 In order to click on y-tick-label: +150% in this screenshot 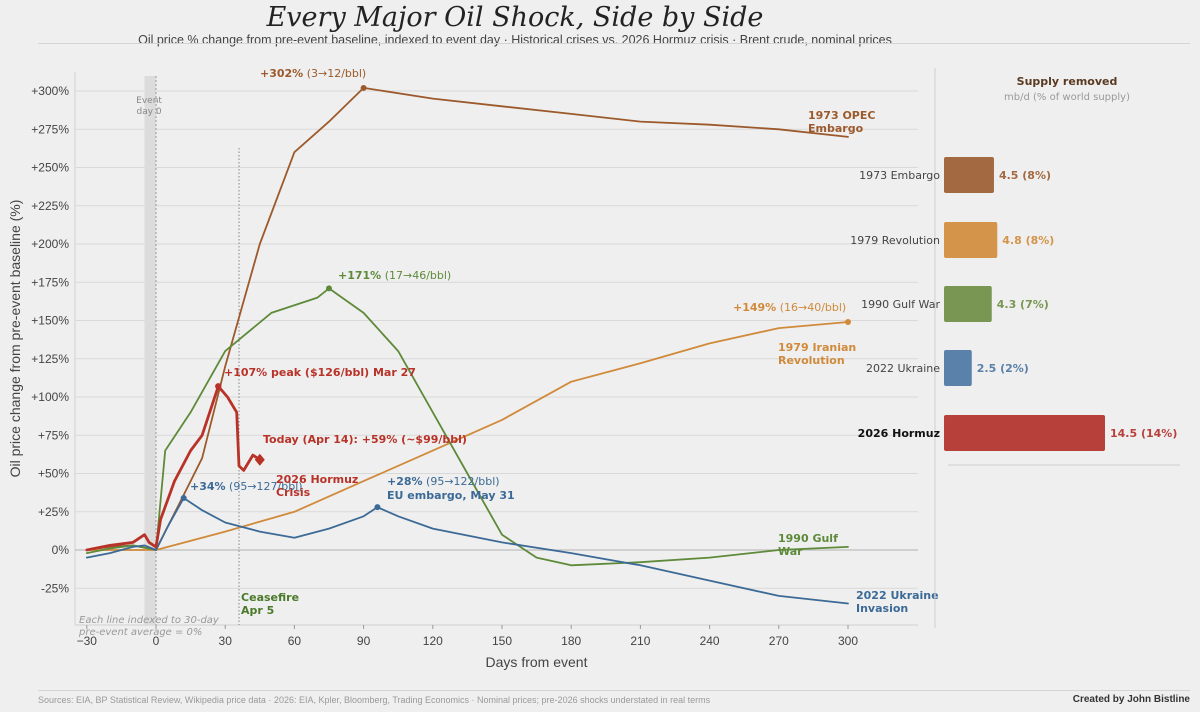, I will do `click(50, 321)`.